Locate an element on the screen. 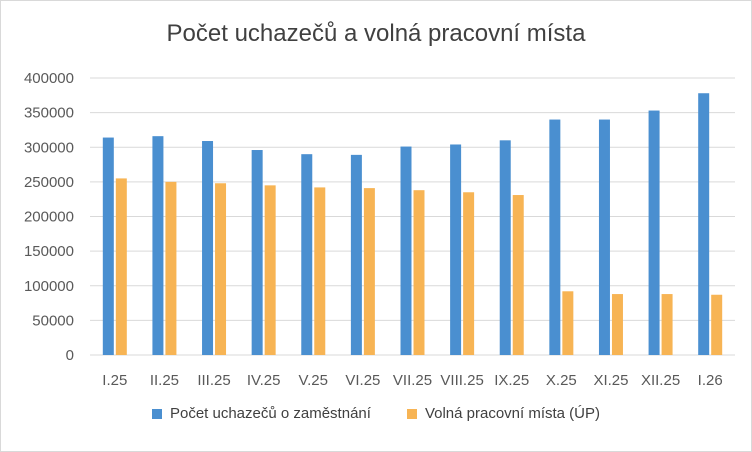 The width and height of the screenshot is (752, 452). x-tick-label: XI.25 is located at coordinates (610, 380).